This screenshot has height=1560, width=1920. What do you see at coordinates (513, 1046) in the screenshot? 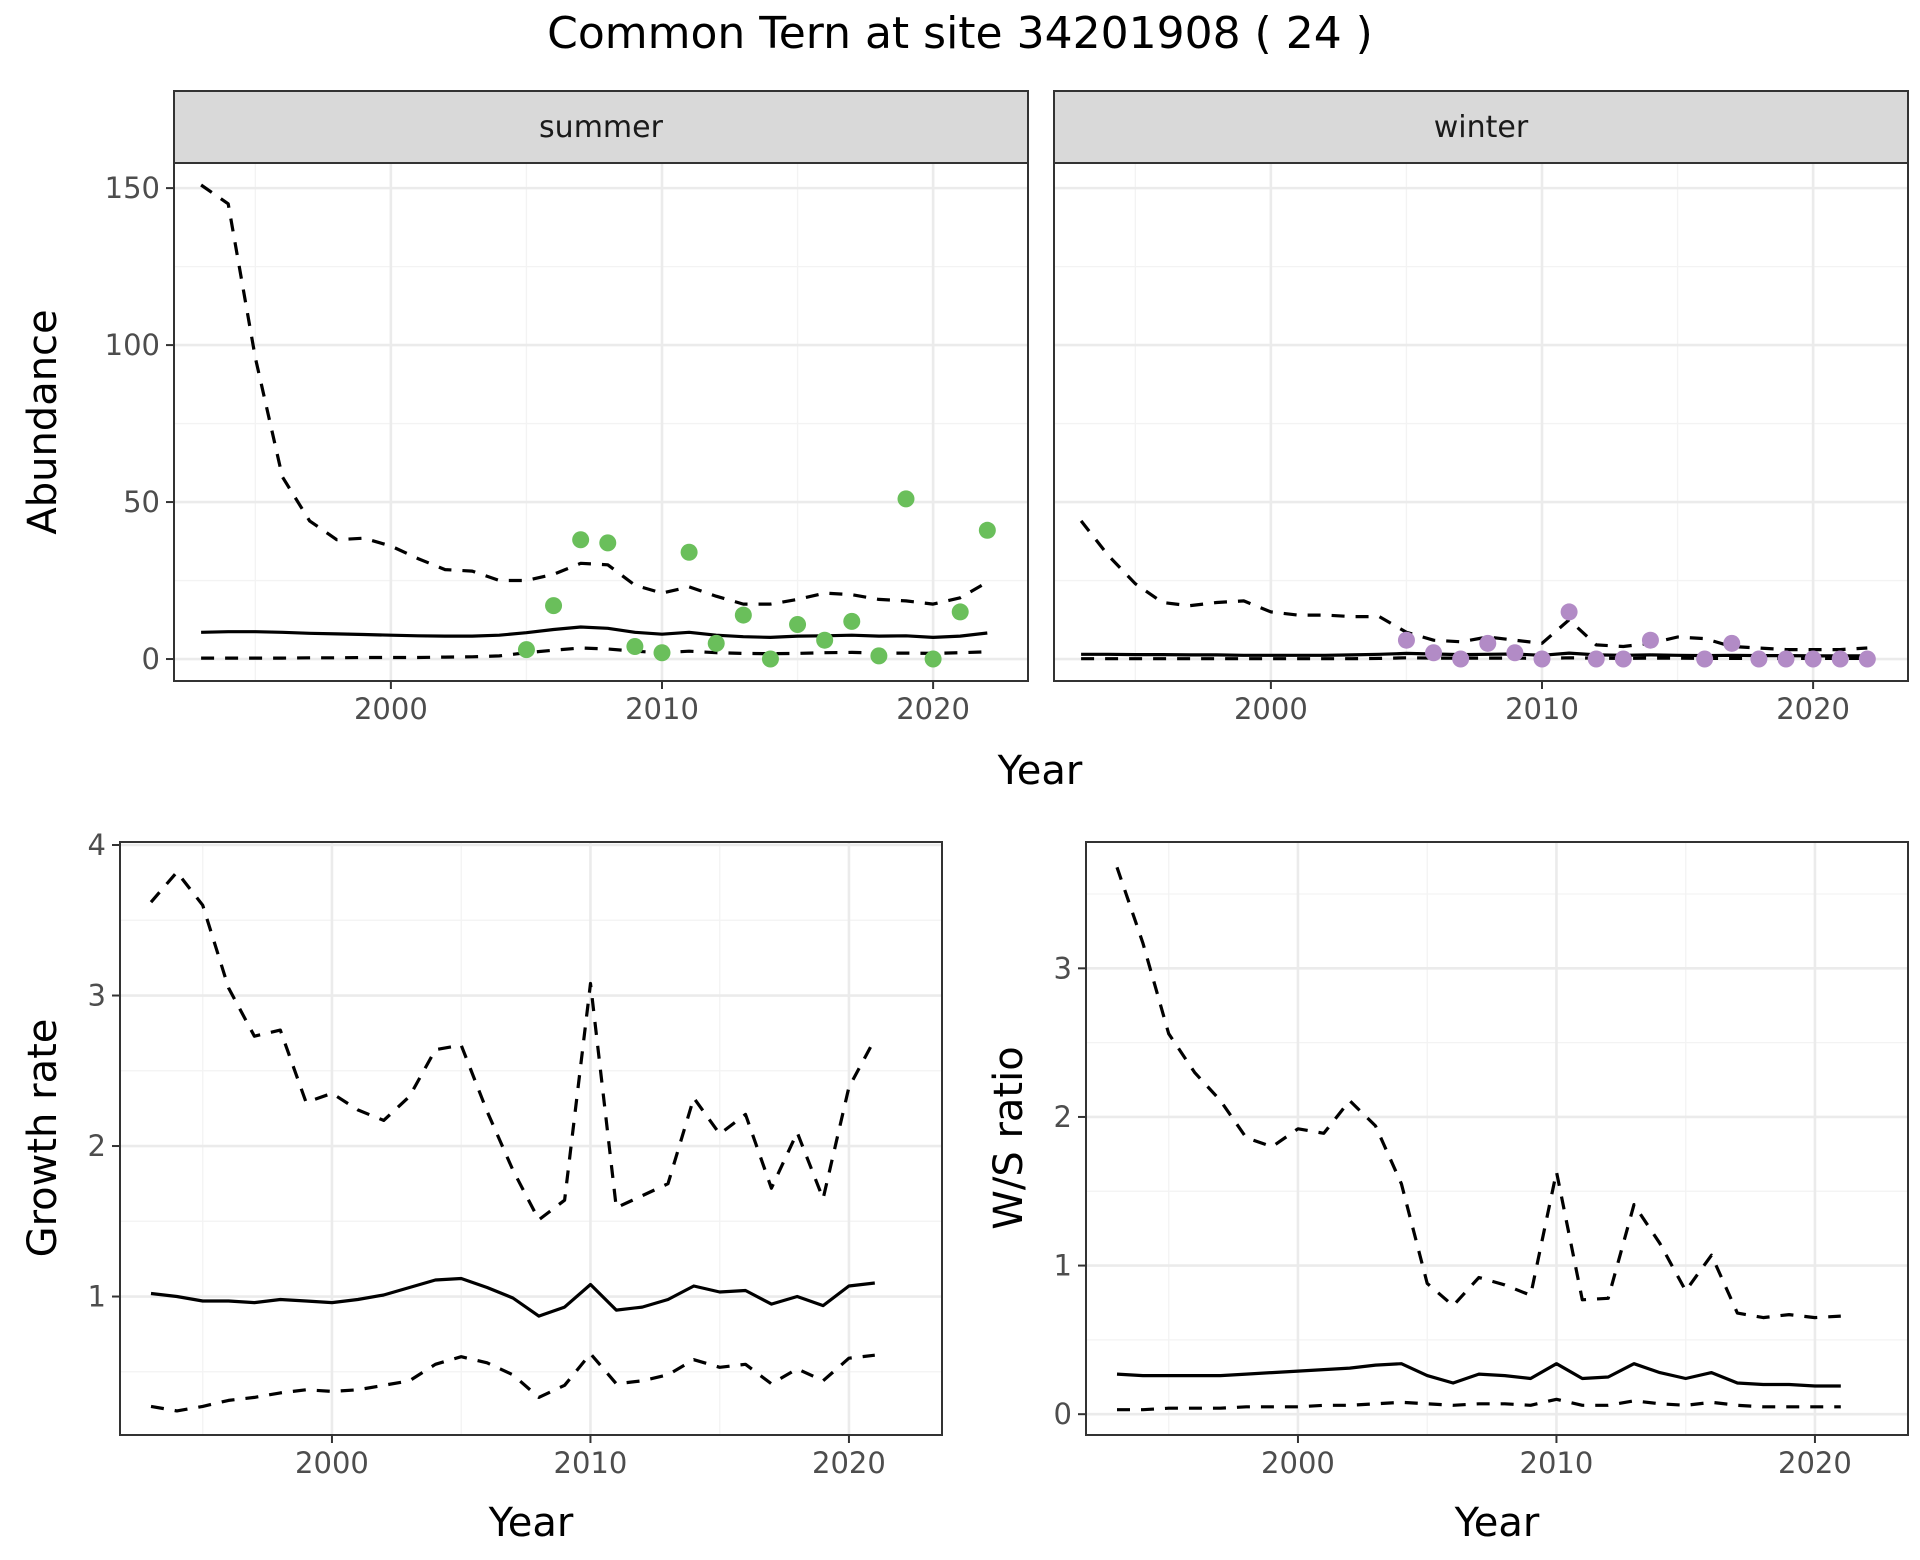
I see `growth-upper-ci-line` at bounding box center [513, 1046].